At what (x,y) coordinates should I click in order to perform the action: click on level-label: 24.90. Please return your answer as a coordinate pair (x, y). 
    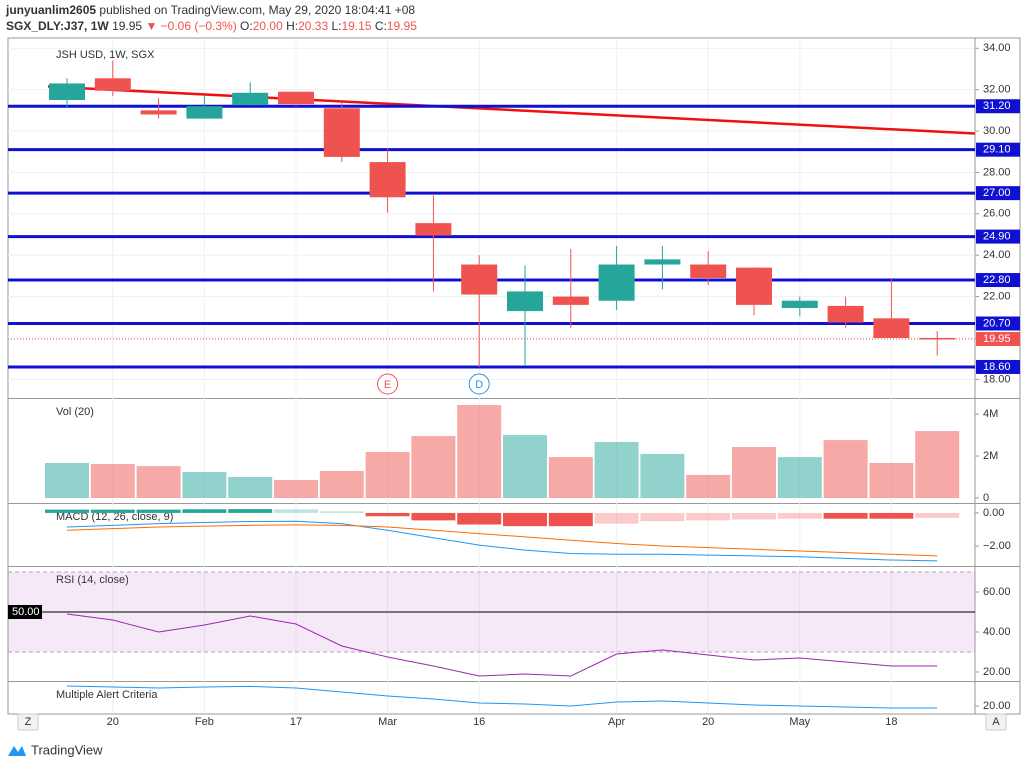
    Looking at the image, I should click on (997, 236).